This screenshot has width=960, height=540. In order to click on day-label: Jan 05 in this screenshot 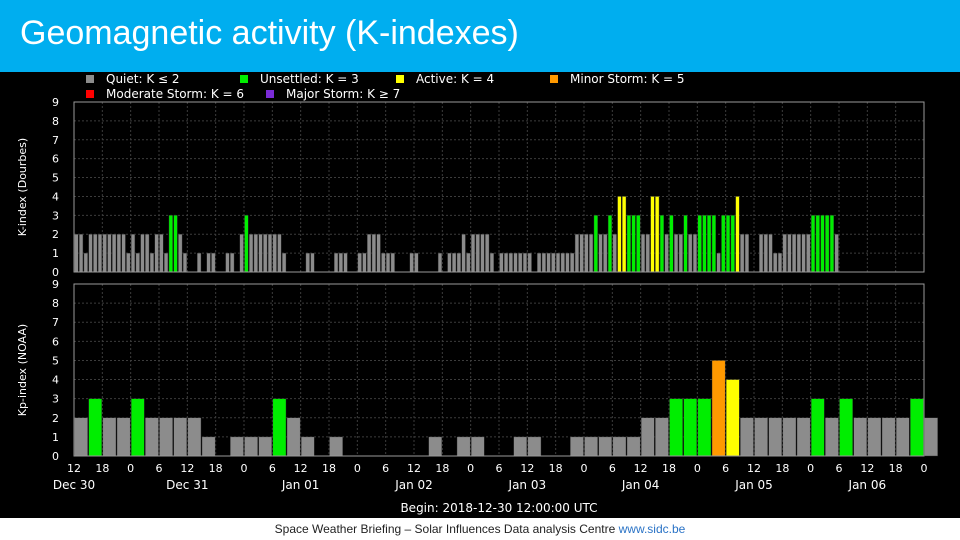, I will do `click(753, 485)`.